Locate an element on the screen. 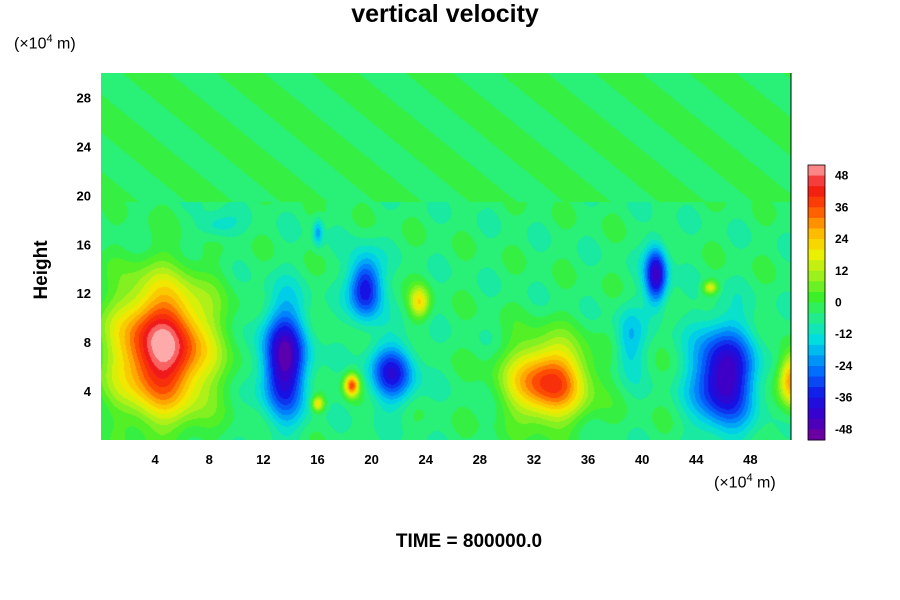 This screenshot has width=900, height=600. colorbar-border is located at coordinates (816, 302).